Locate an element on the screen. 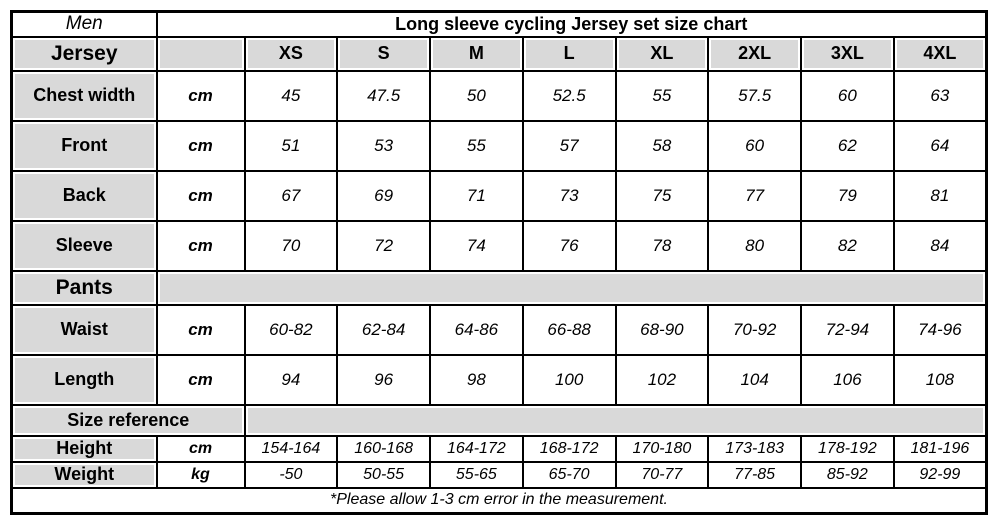 This screenshot has height=524, width=1000. value-cell: 68-90 is located at coordinates (662, 329).